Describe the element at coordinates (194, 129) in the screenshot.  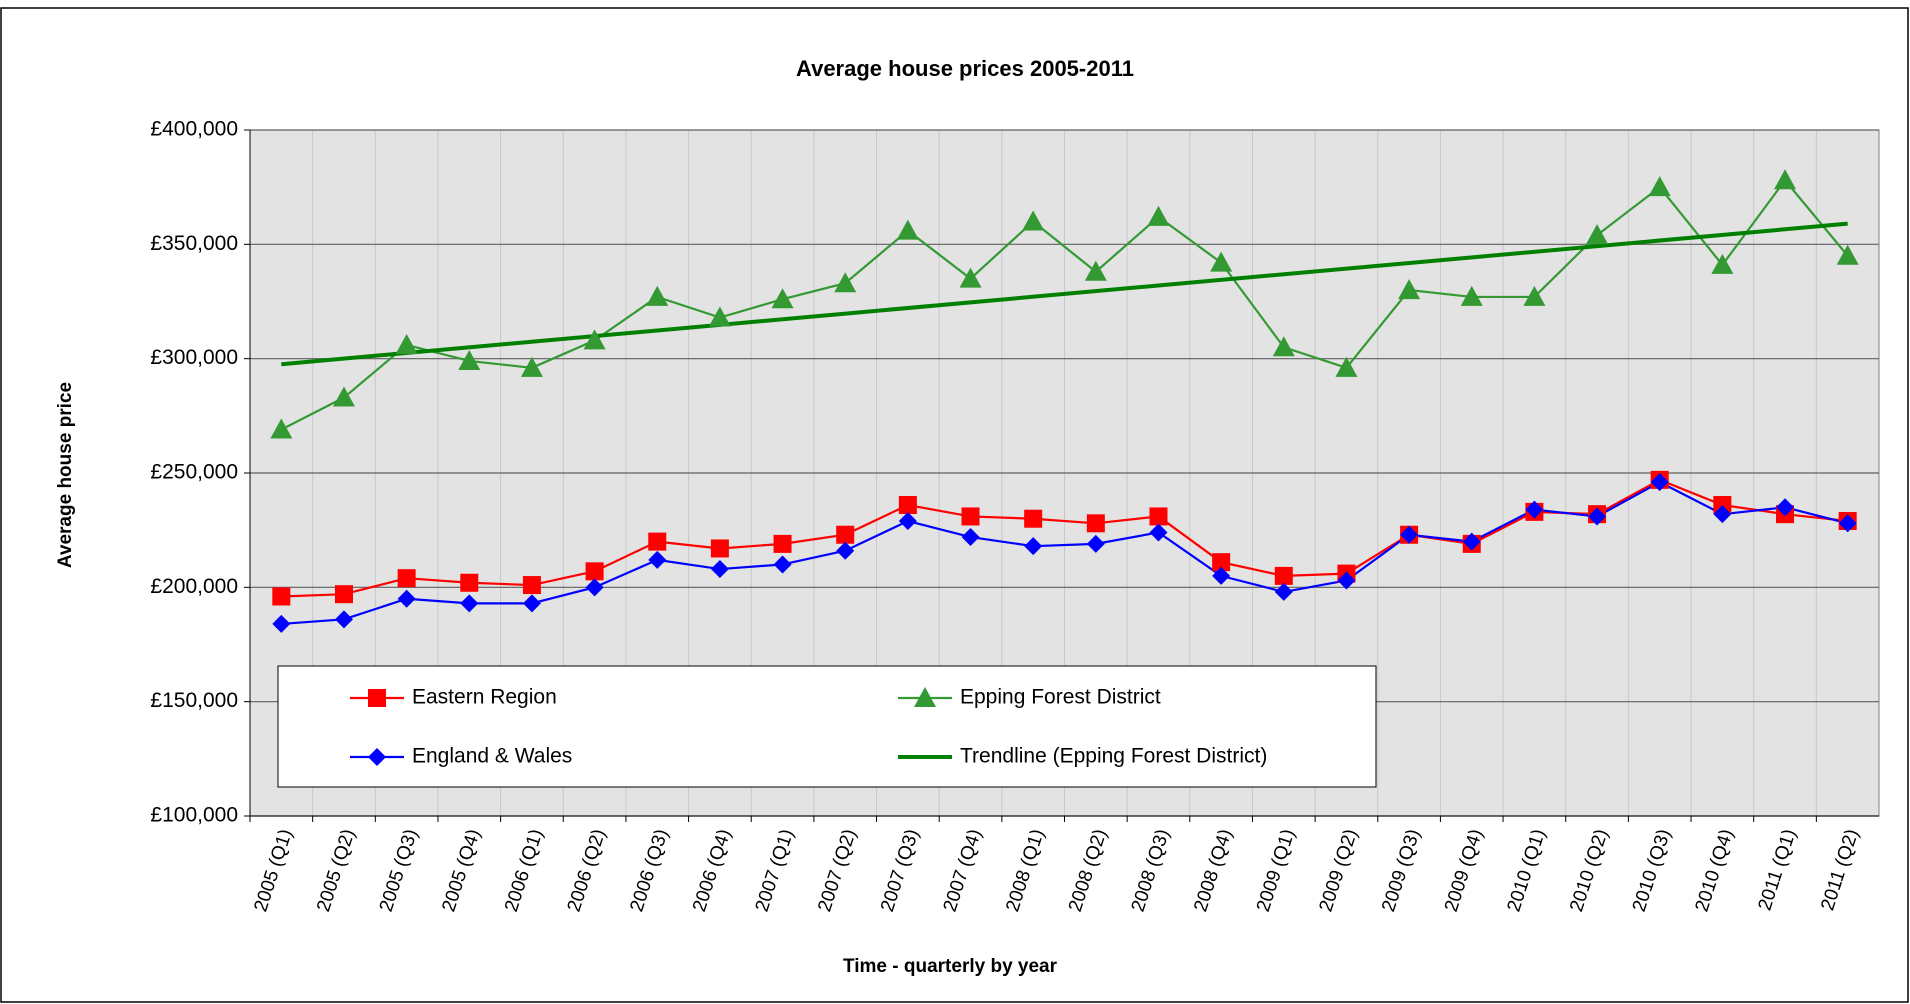
I see `y-tick-label: £400,000` at that location.